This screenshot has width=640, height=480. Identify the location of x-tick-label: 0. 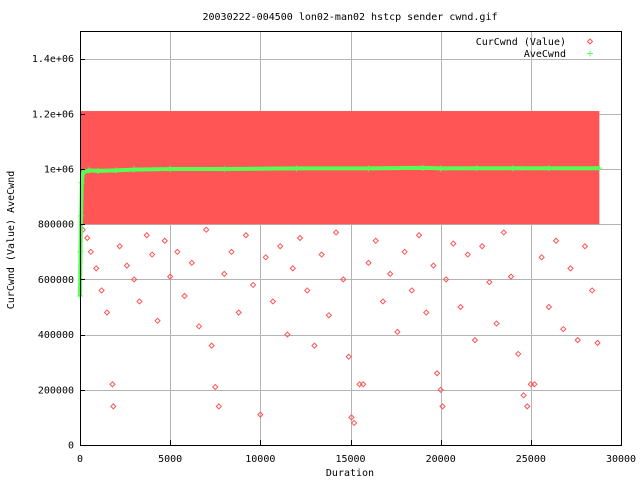
(80, 459).